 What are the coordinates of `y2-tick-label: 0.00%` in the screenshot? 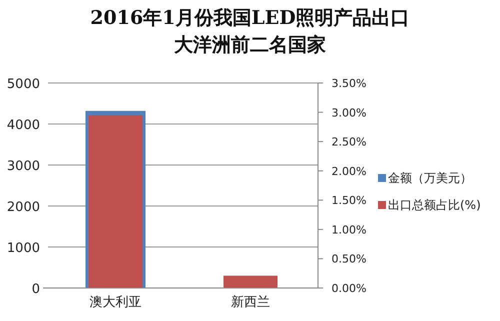 It's located at (349, 288).